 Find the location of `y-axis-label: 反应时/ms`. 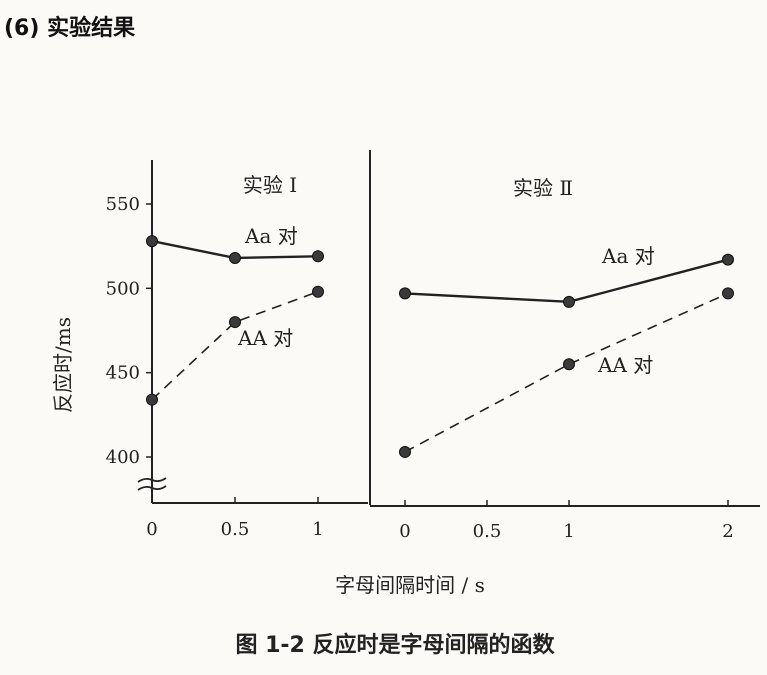

y-axis-label: 反应时/ms is located at coordinates (63, 365).